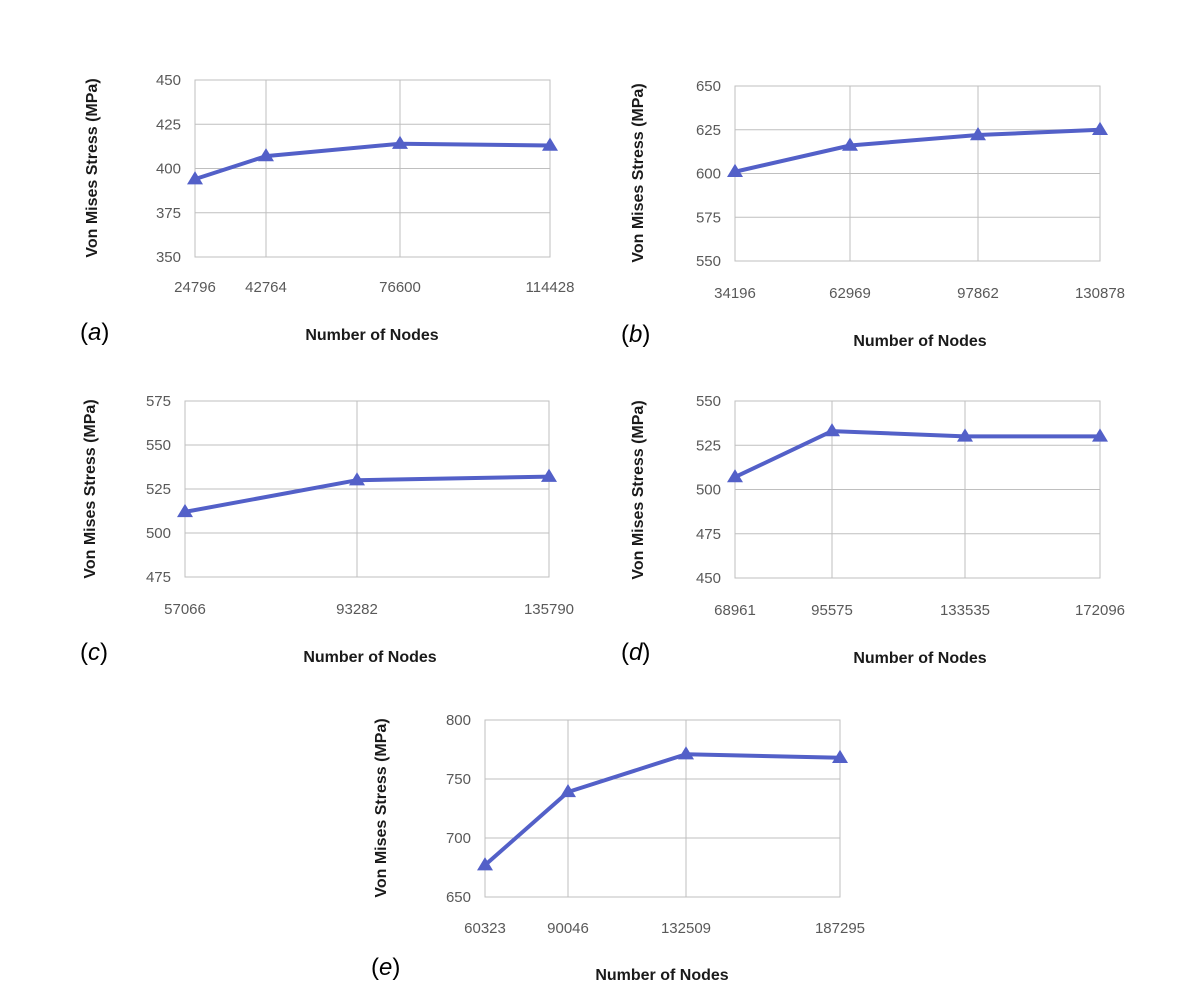 The height and width of the screenshot is (1004, 1196). What do you see at coordinates (550, 287) in the screenshot?
I see `x-tick-label: 114428` at bounding box center [550, 287].